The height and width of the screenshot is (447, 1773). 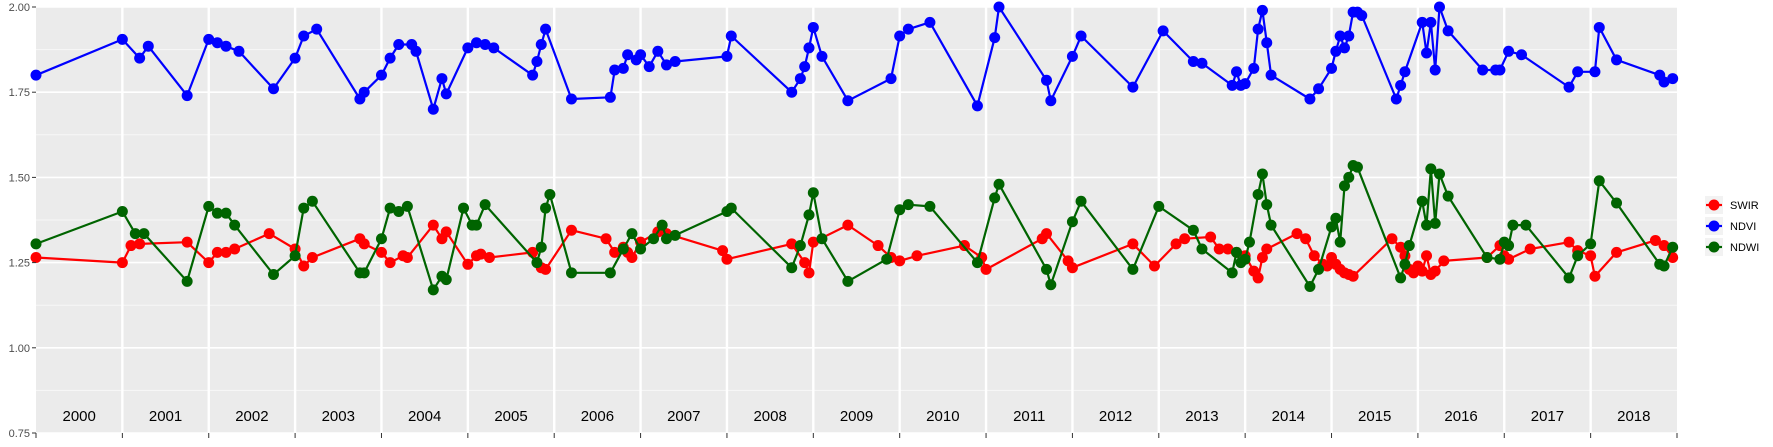 I want to click on legend-item-swir: SWIR, so click(x=1732, y=205).